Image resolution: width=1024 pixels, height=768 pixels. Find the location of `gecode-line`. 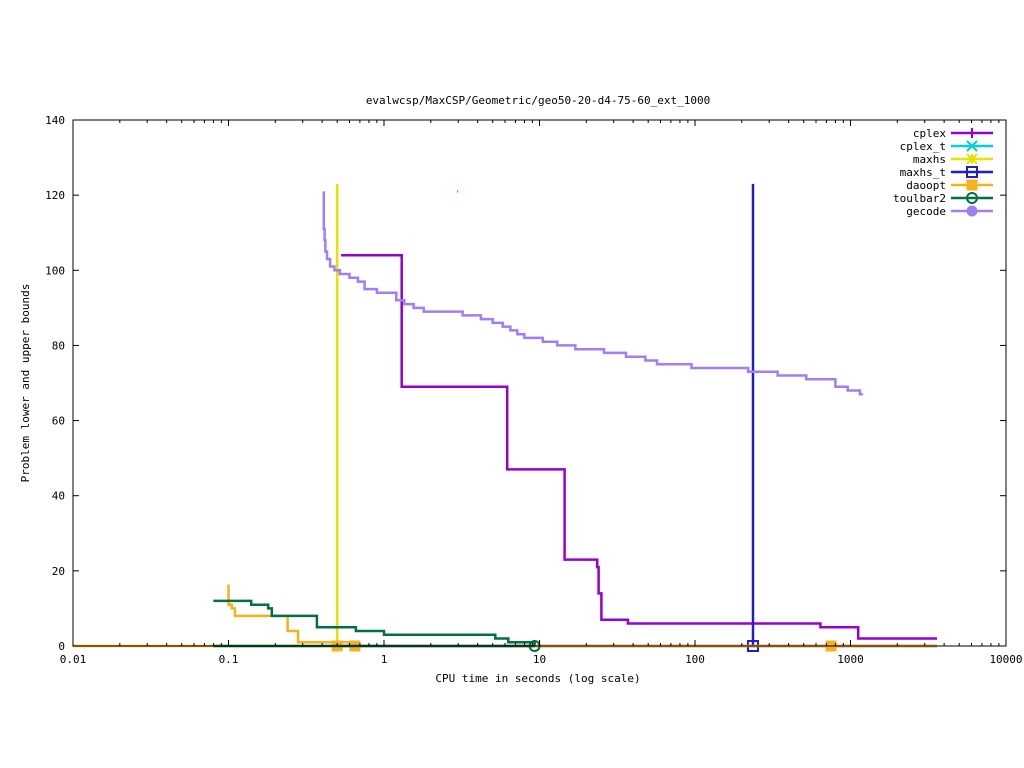

gecode-line is located at coordinates (592, 293).